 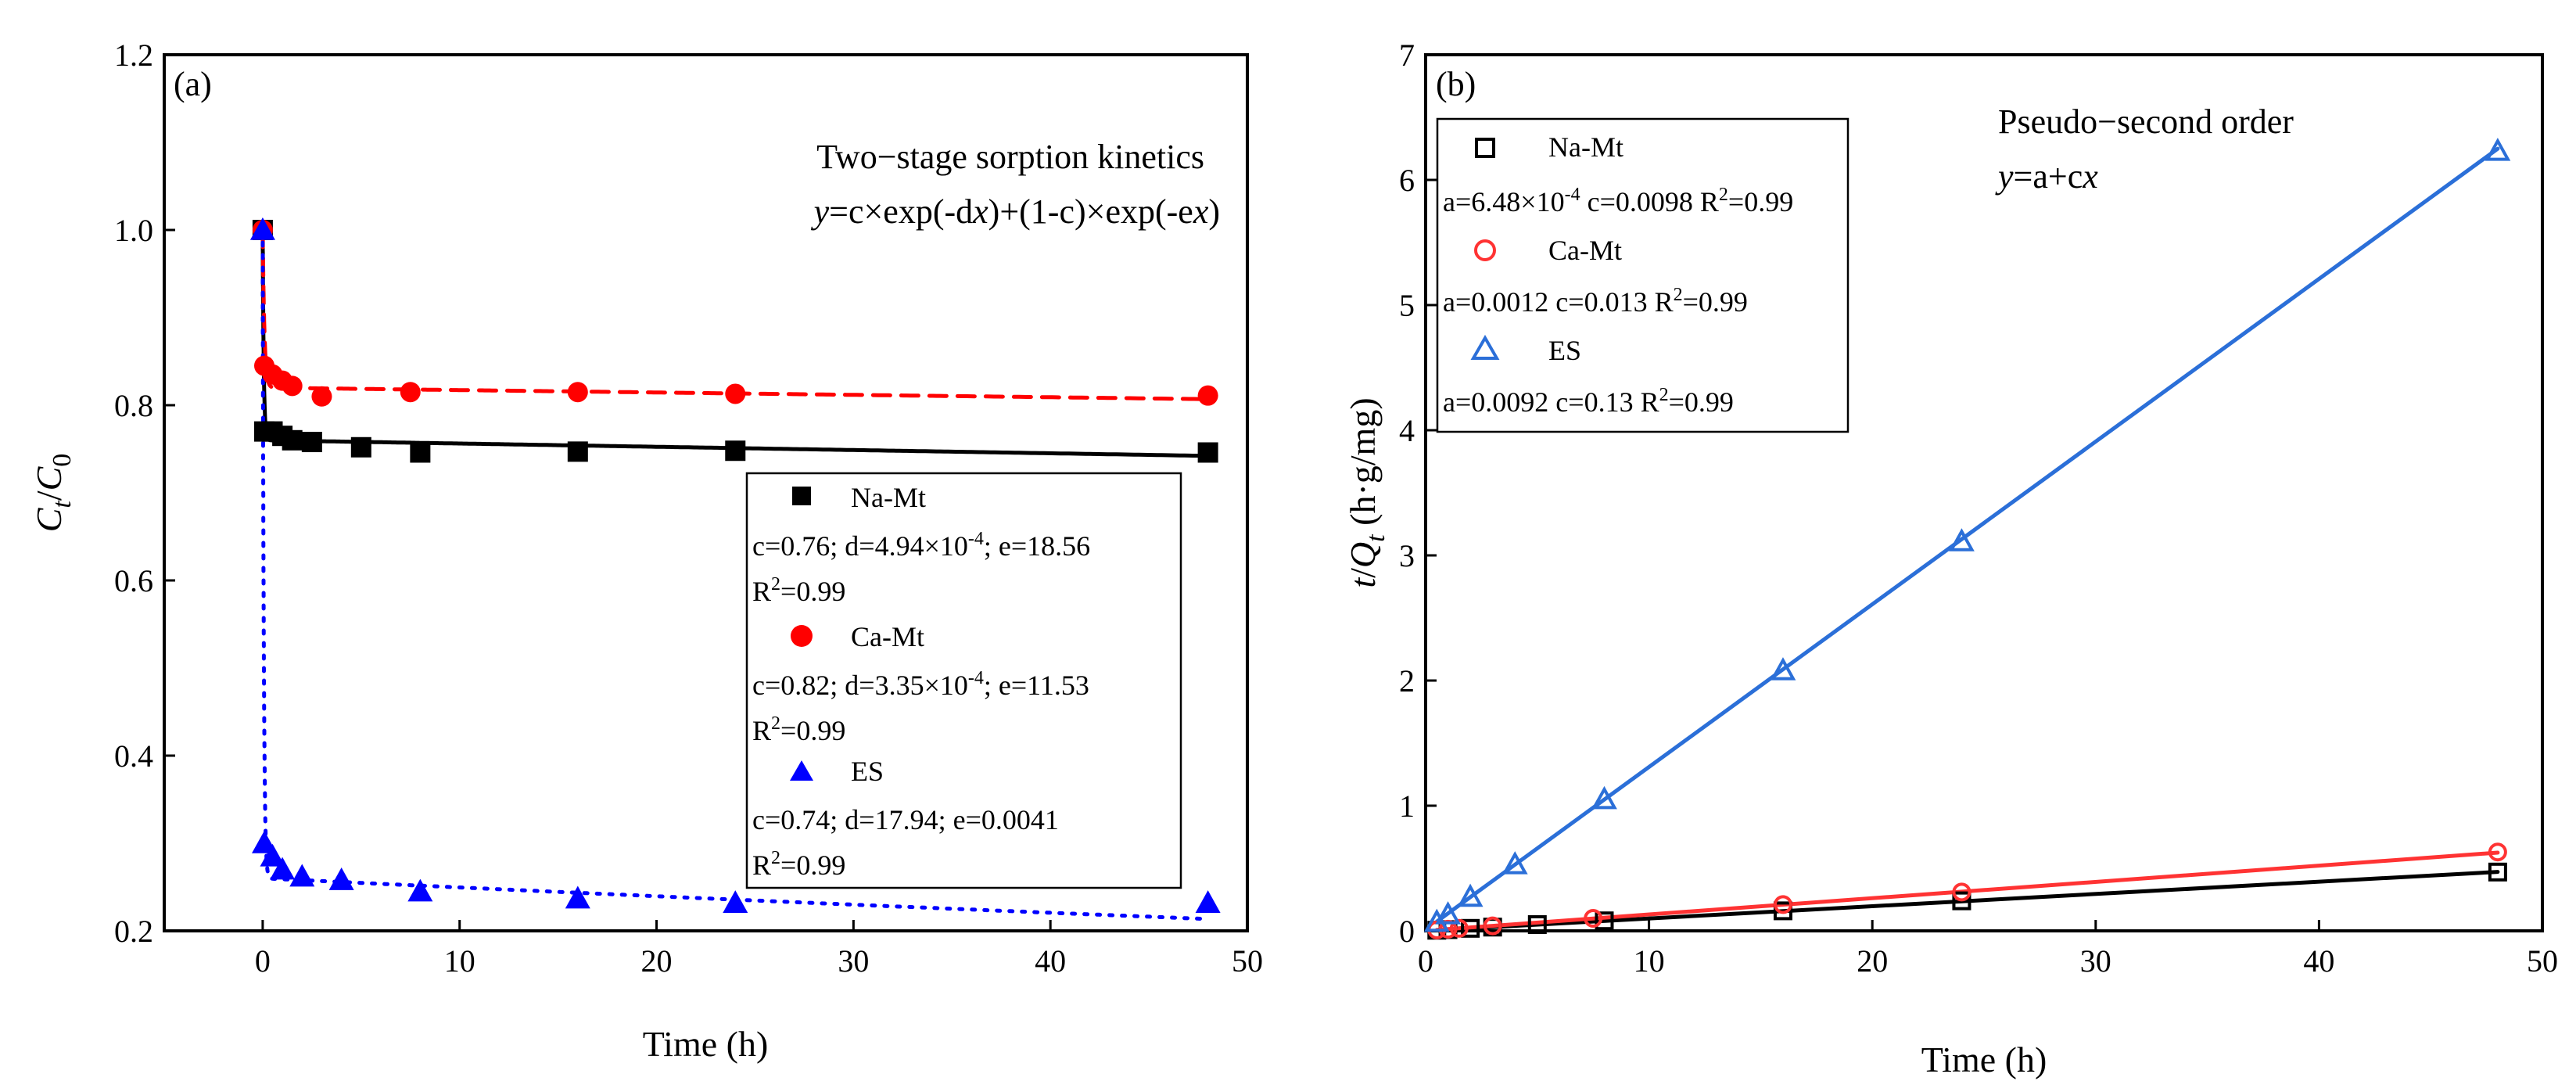 I want to click on panel-b-ylabel: t/Qt (h·g/mg), so click(x=1366, y=492).